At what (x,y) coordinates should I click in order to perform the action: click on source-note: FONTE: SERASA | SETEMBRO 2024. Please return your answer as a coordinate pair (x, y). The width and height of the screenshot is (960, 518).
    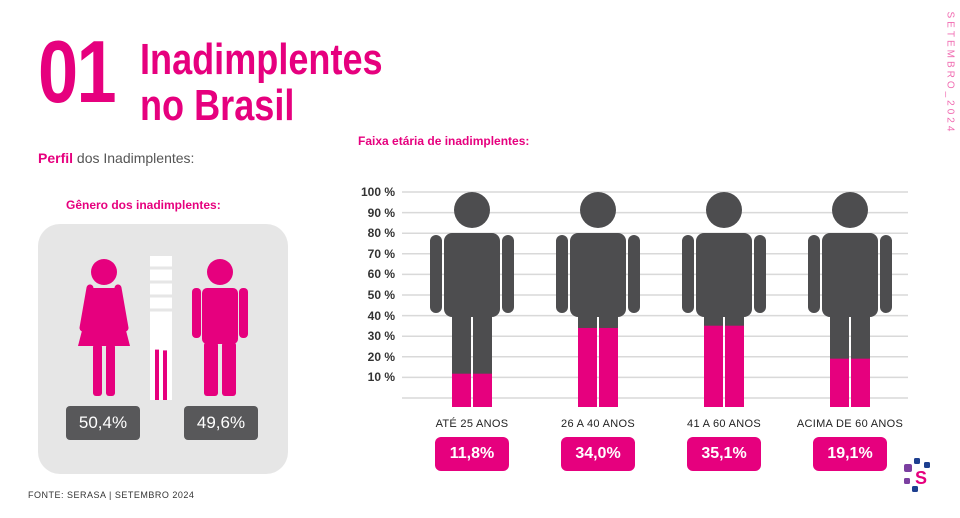
    Looking at the image, I should click on (111, 495).